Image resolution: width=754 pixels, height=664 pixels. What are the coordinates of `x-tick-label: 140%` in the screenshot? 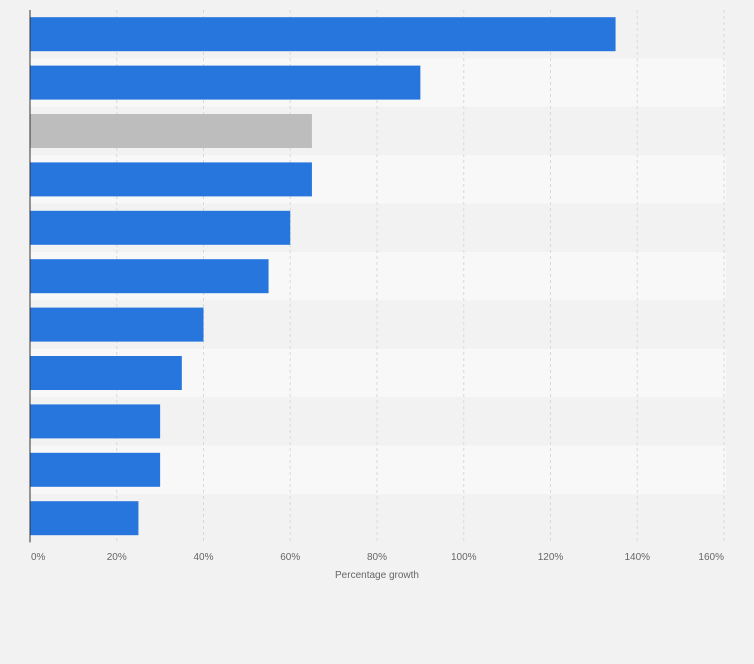 It's located at (637, 557).